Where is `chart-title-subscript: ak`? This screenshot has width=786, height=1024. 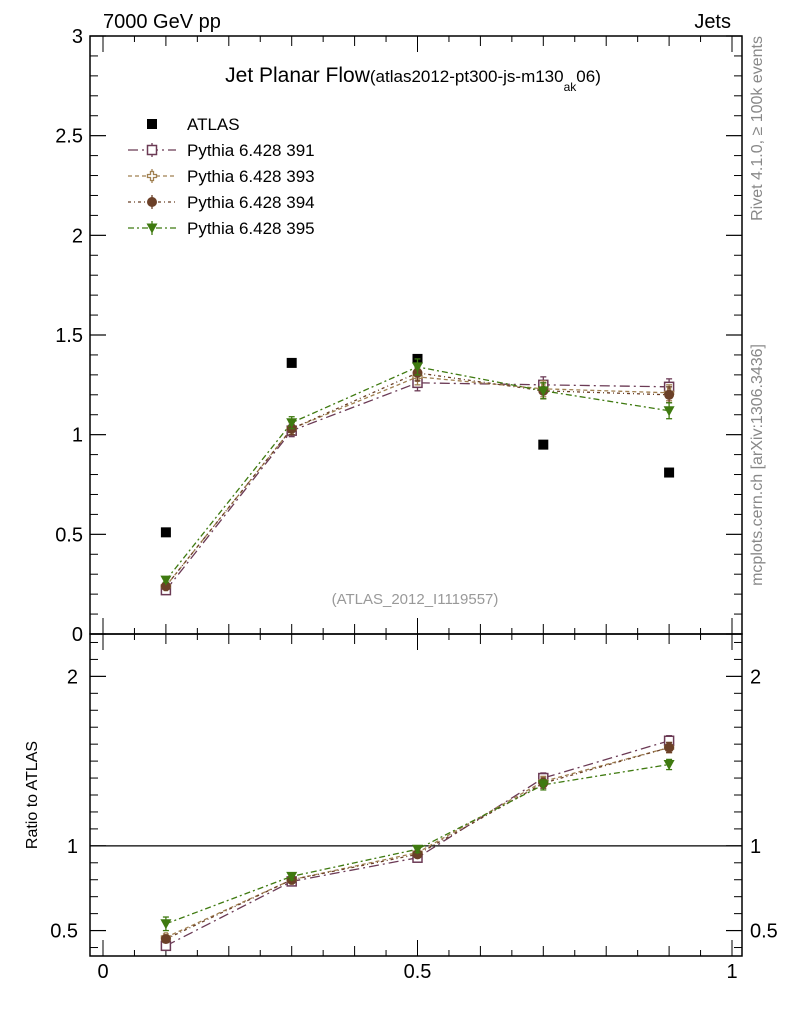
chart-title-subscript: ak is located at coordinates (571, 87).